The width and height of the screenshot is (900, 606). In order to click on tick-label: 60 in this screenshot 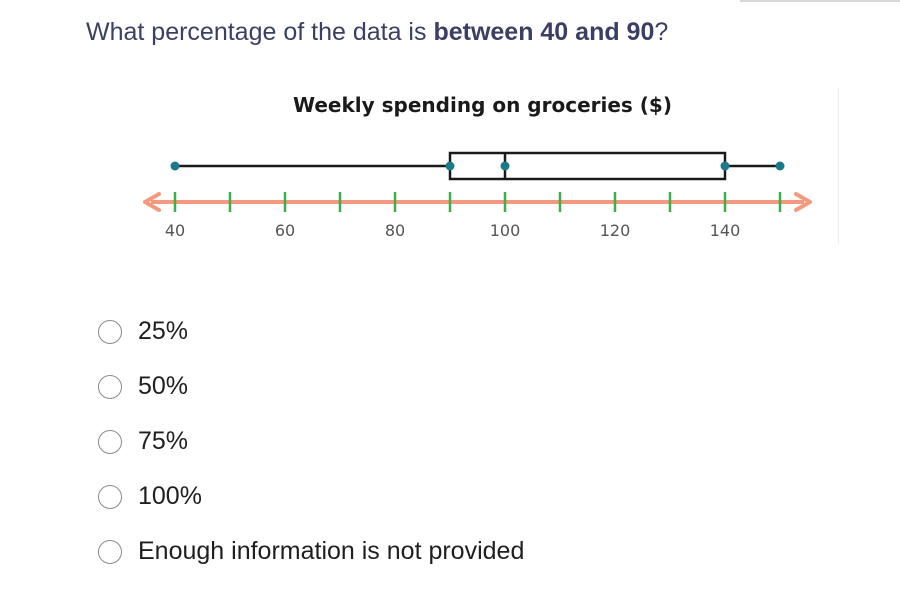, I will do `click(285, 230)`.